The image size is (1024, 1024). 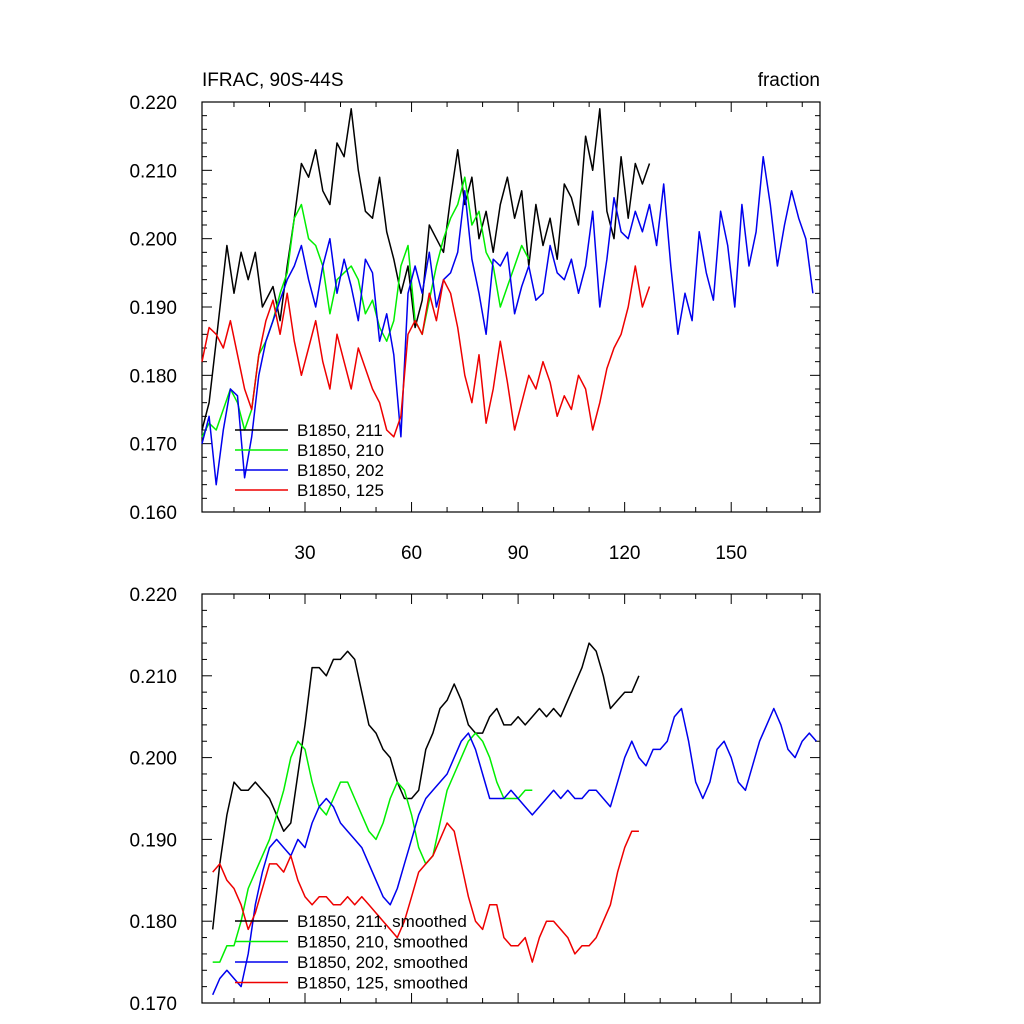 I want to click on x-tick-label: 30, so click(x=304, y=553).